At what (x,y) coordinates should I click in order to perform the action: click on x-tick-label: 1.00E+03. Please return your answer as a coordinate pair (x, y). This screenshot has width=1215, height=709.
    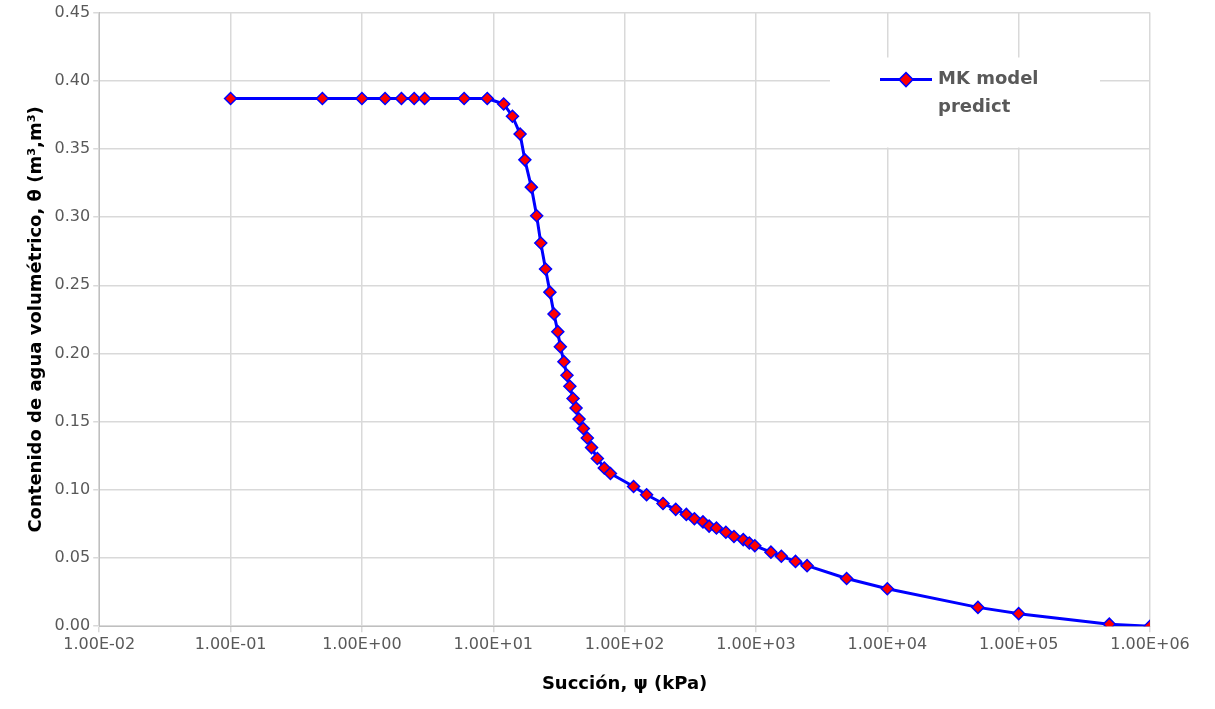
    Looking at the image, I should click on (756, 643).